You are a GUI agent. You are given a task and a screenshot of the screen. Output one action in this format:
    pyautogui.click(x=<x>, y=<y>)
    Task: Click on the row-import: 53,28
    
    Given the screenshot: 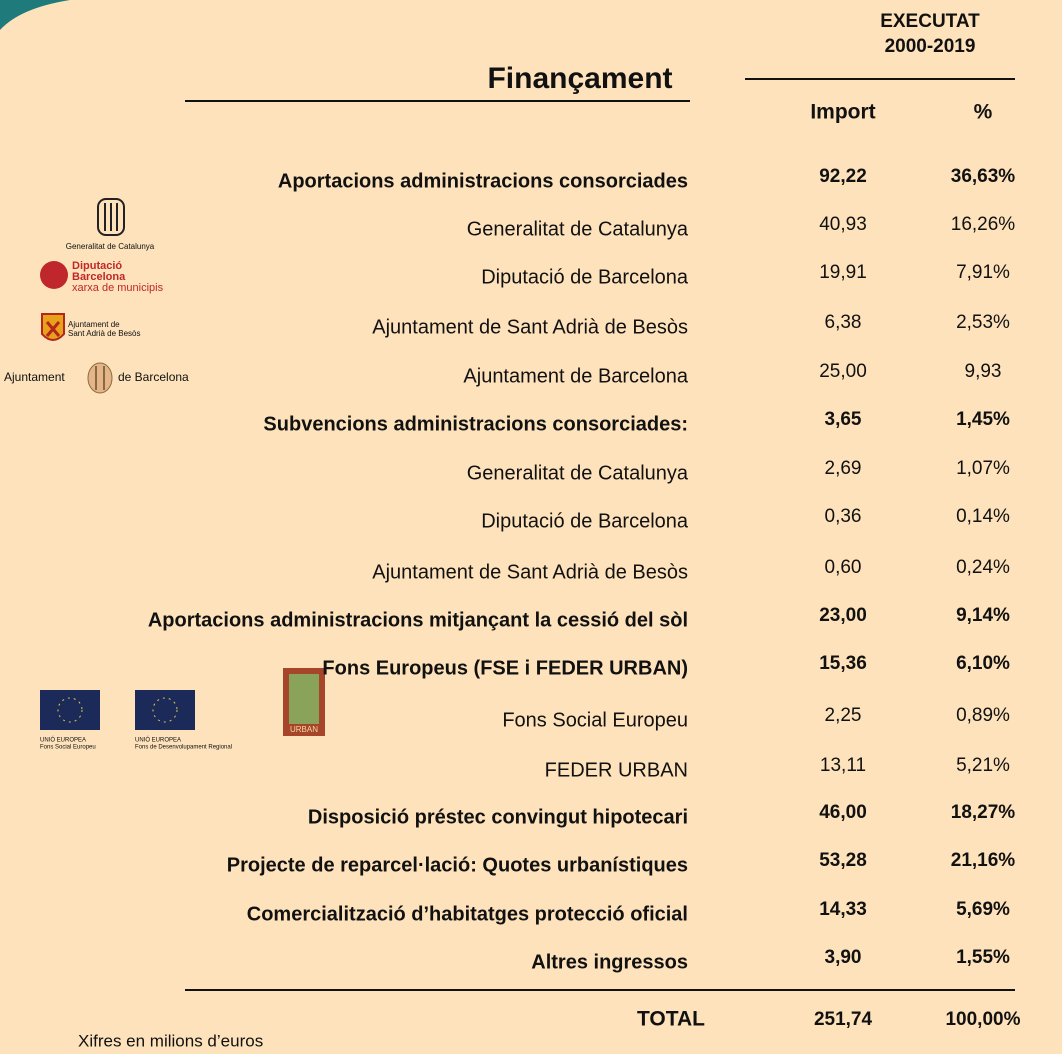 What is the action you would take?
    pyautogui.click(x=843, y=860)
    